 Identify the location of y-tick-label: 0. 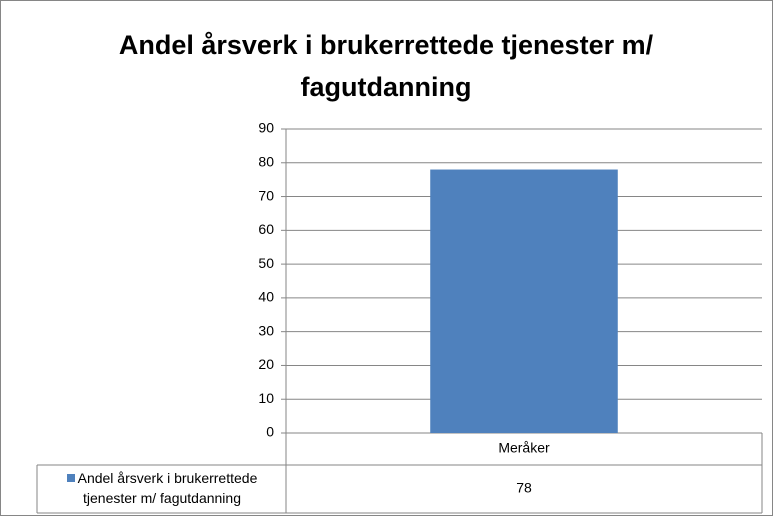
(270, 432).